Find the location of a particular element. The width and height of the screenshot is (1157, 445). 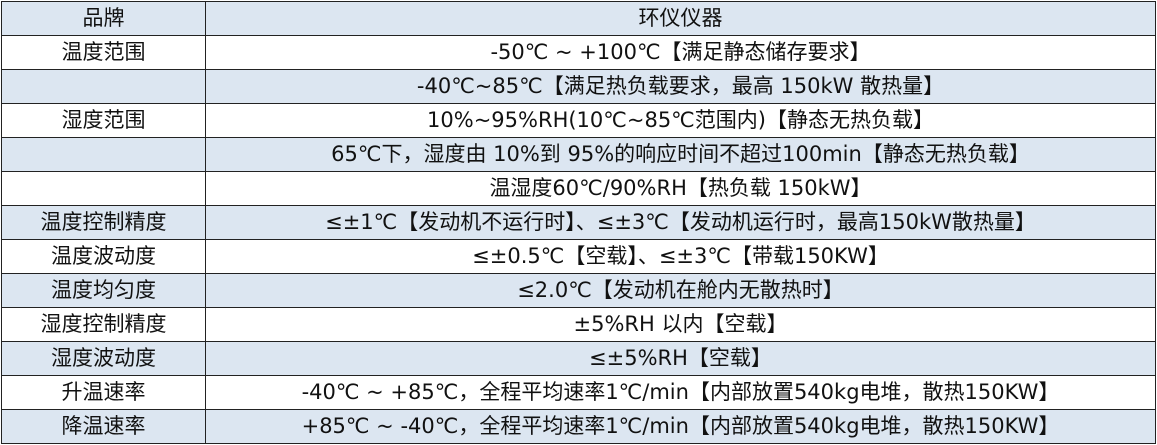

table-row: 湿度控制精度 ±5%RH 以内【空载】 is located at coordinates (578, 324).